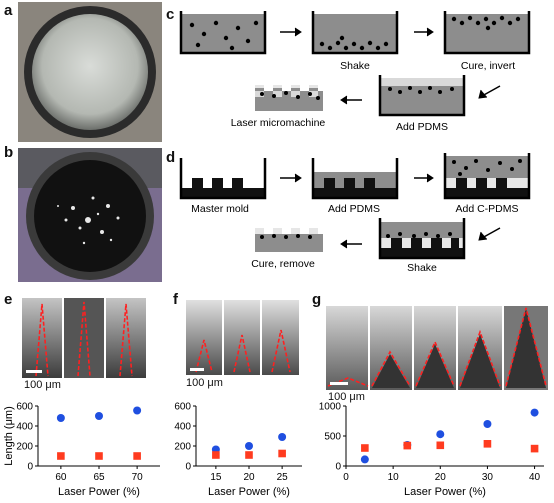  What do you see at coordinates (487, 176) in the screenshot?
I see `d-step3-add-cpdms` at bounding box center [487, 176].